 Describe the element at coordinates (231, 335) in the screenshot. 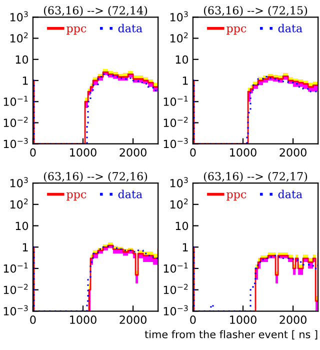

I see `x-axis-title: time from the flasher event [ ns ]` at that location.